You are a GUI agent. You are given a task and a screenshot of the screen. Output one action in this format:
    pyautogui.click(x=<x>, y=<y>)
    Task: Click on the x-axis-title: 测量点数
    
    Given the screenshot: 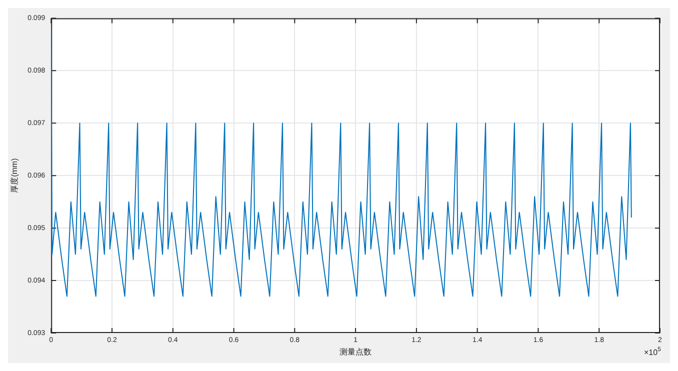 What is the action you would take?
    pyautogui.click(x=356, y=351)
    